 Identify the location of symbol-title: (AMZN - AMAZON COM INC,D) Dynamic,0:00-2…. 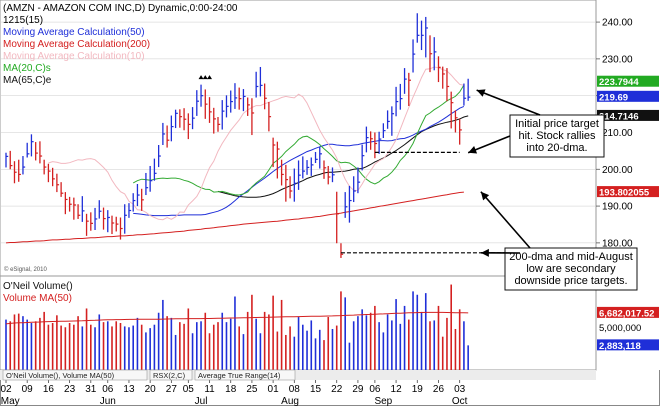
(120, 8).